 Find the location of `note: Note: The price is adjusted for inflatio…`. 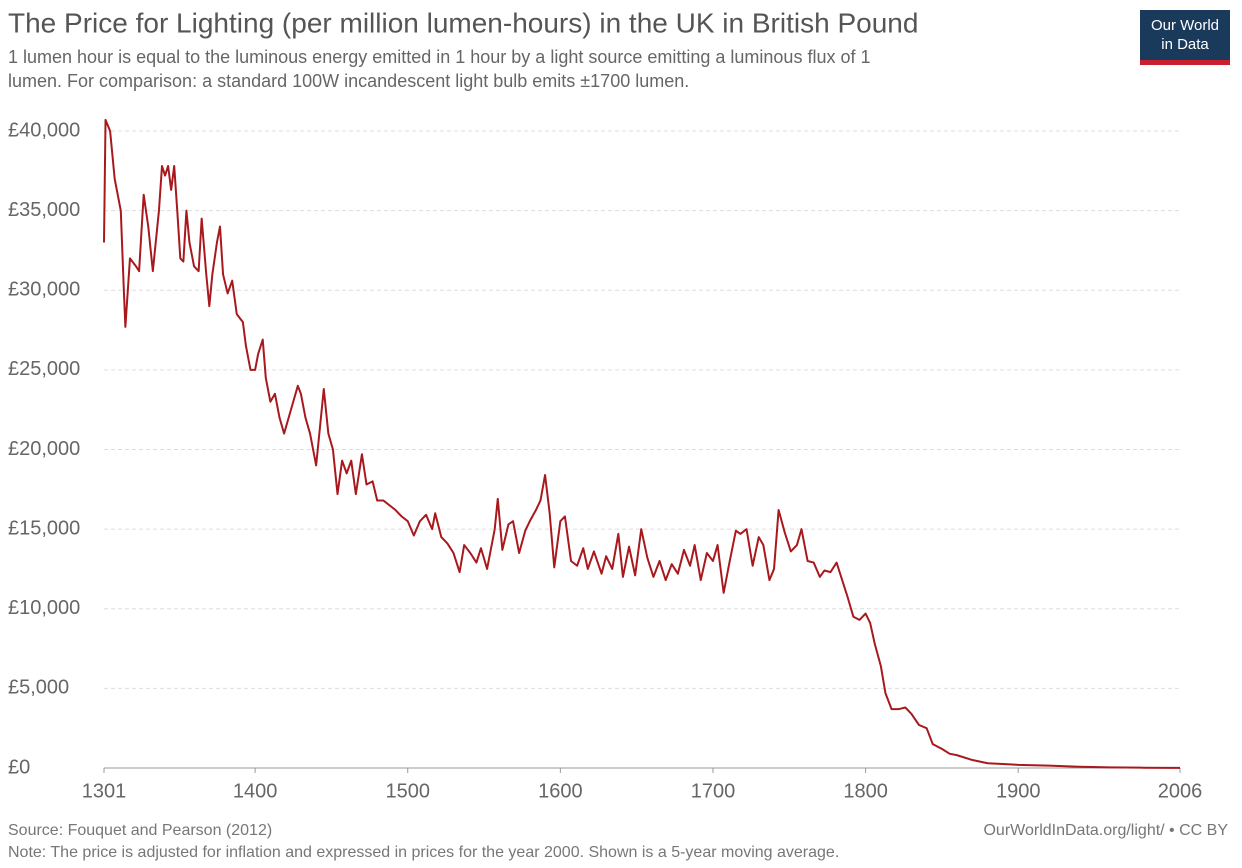

note: Note: The price is adjusted for inflatio… is located at coordinates (423, 852).